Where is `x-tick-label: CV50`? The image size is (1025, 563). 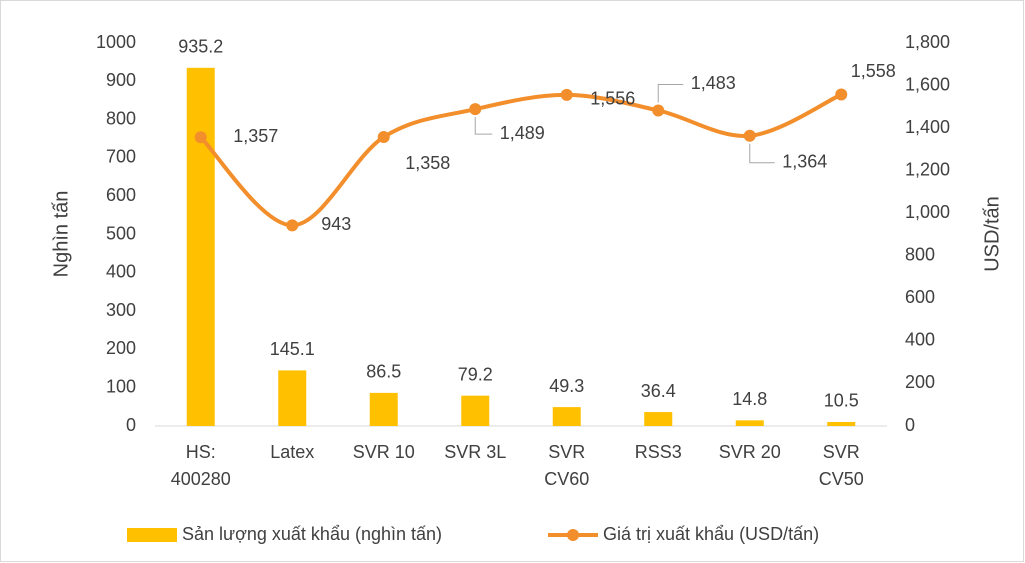
x-tick-label: CV50 is located at coordinates (841, 479).